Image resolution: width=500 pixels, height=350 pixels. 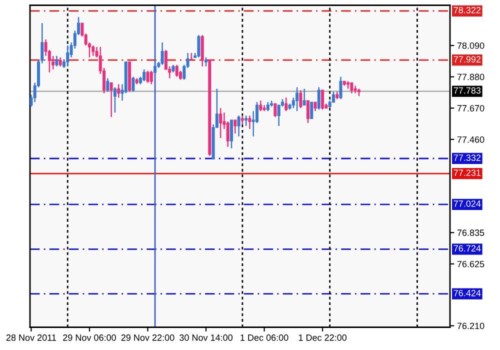 What do you see at coordinates (470, 264) in the screenshot?
I see `y-tick-label: 76.625` at bounding box center [470, 264].